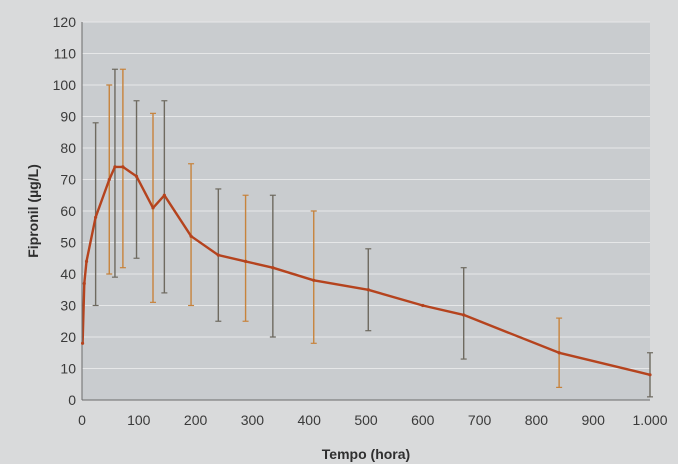 This screenshot has width=678, height=464. Describe the element at coordinates (68, 180) in the screenshot. I see `y-tick-label: 70` at that location.